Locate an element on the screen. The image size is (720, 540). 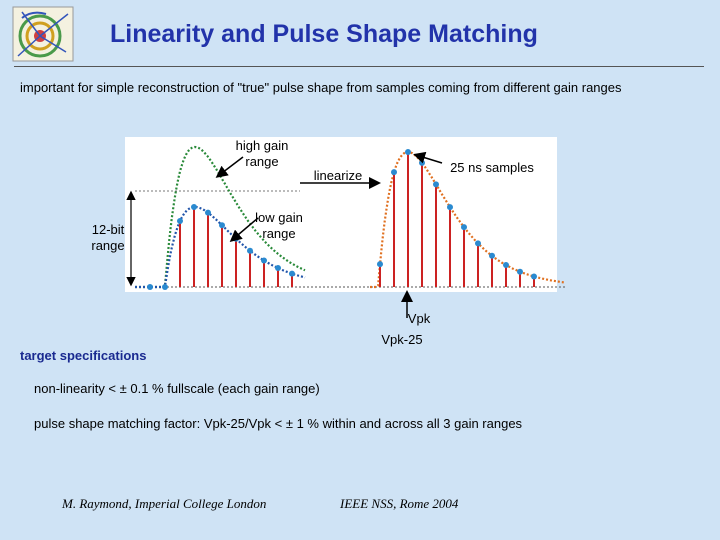
samples-arrow is located at coordinates (428, 157).